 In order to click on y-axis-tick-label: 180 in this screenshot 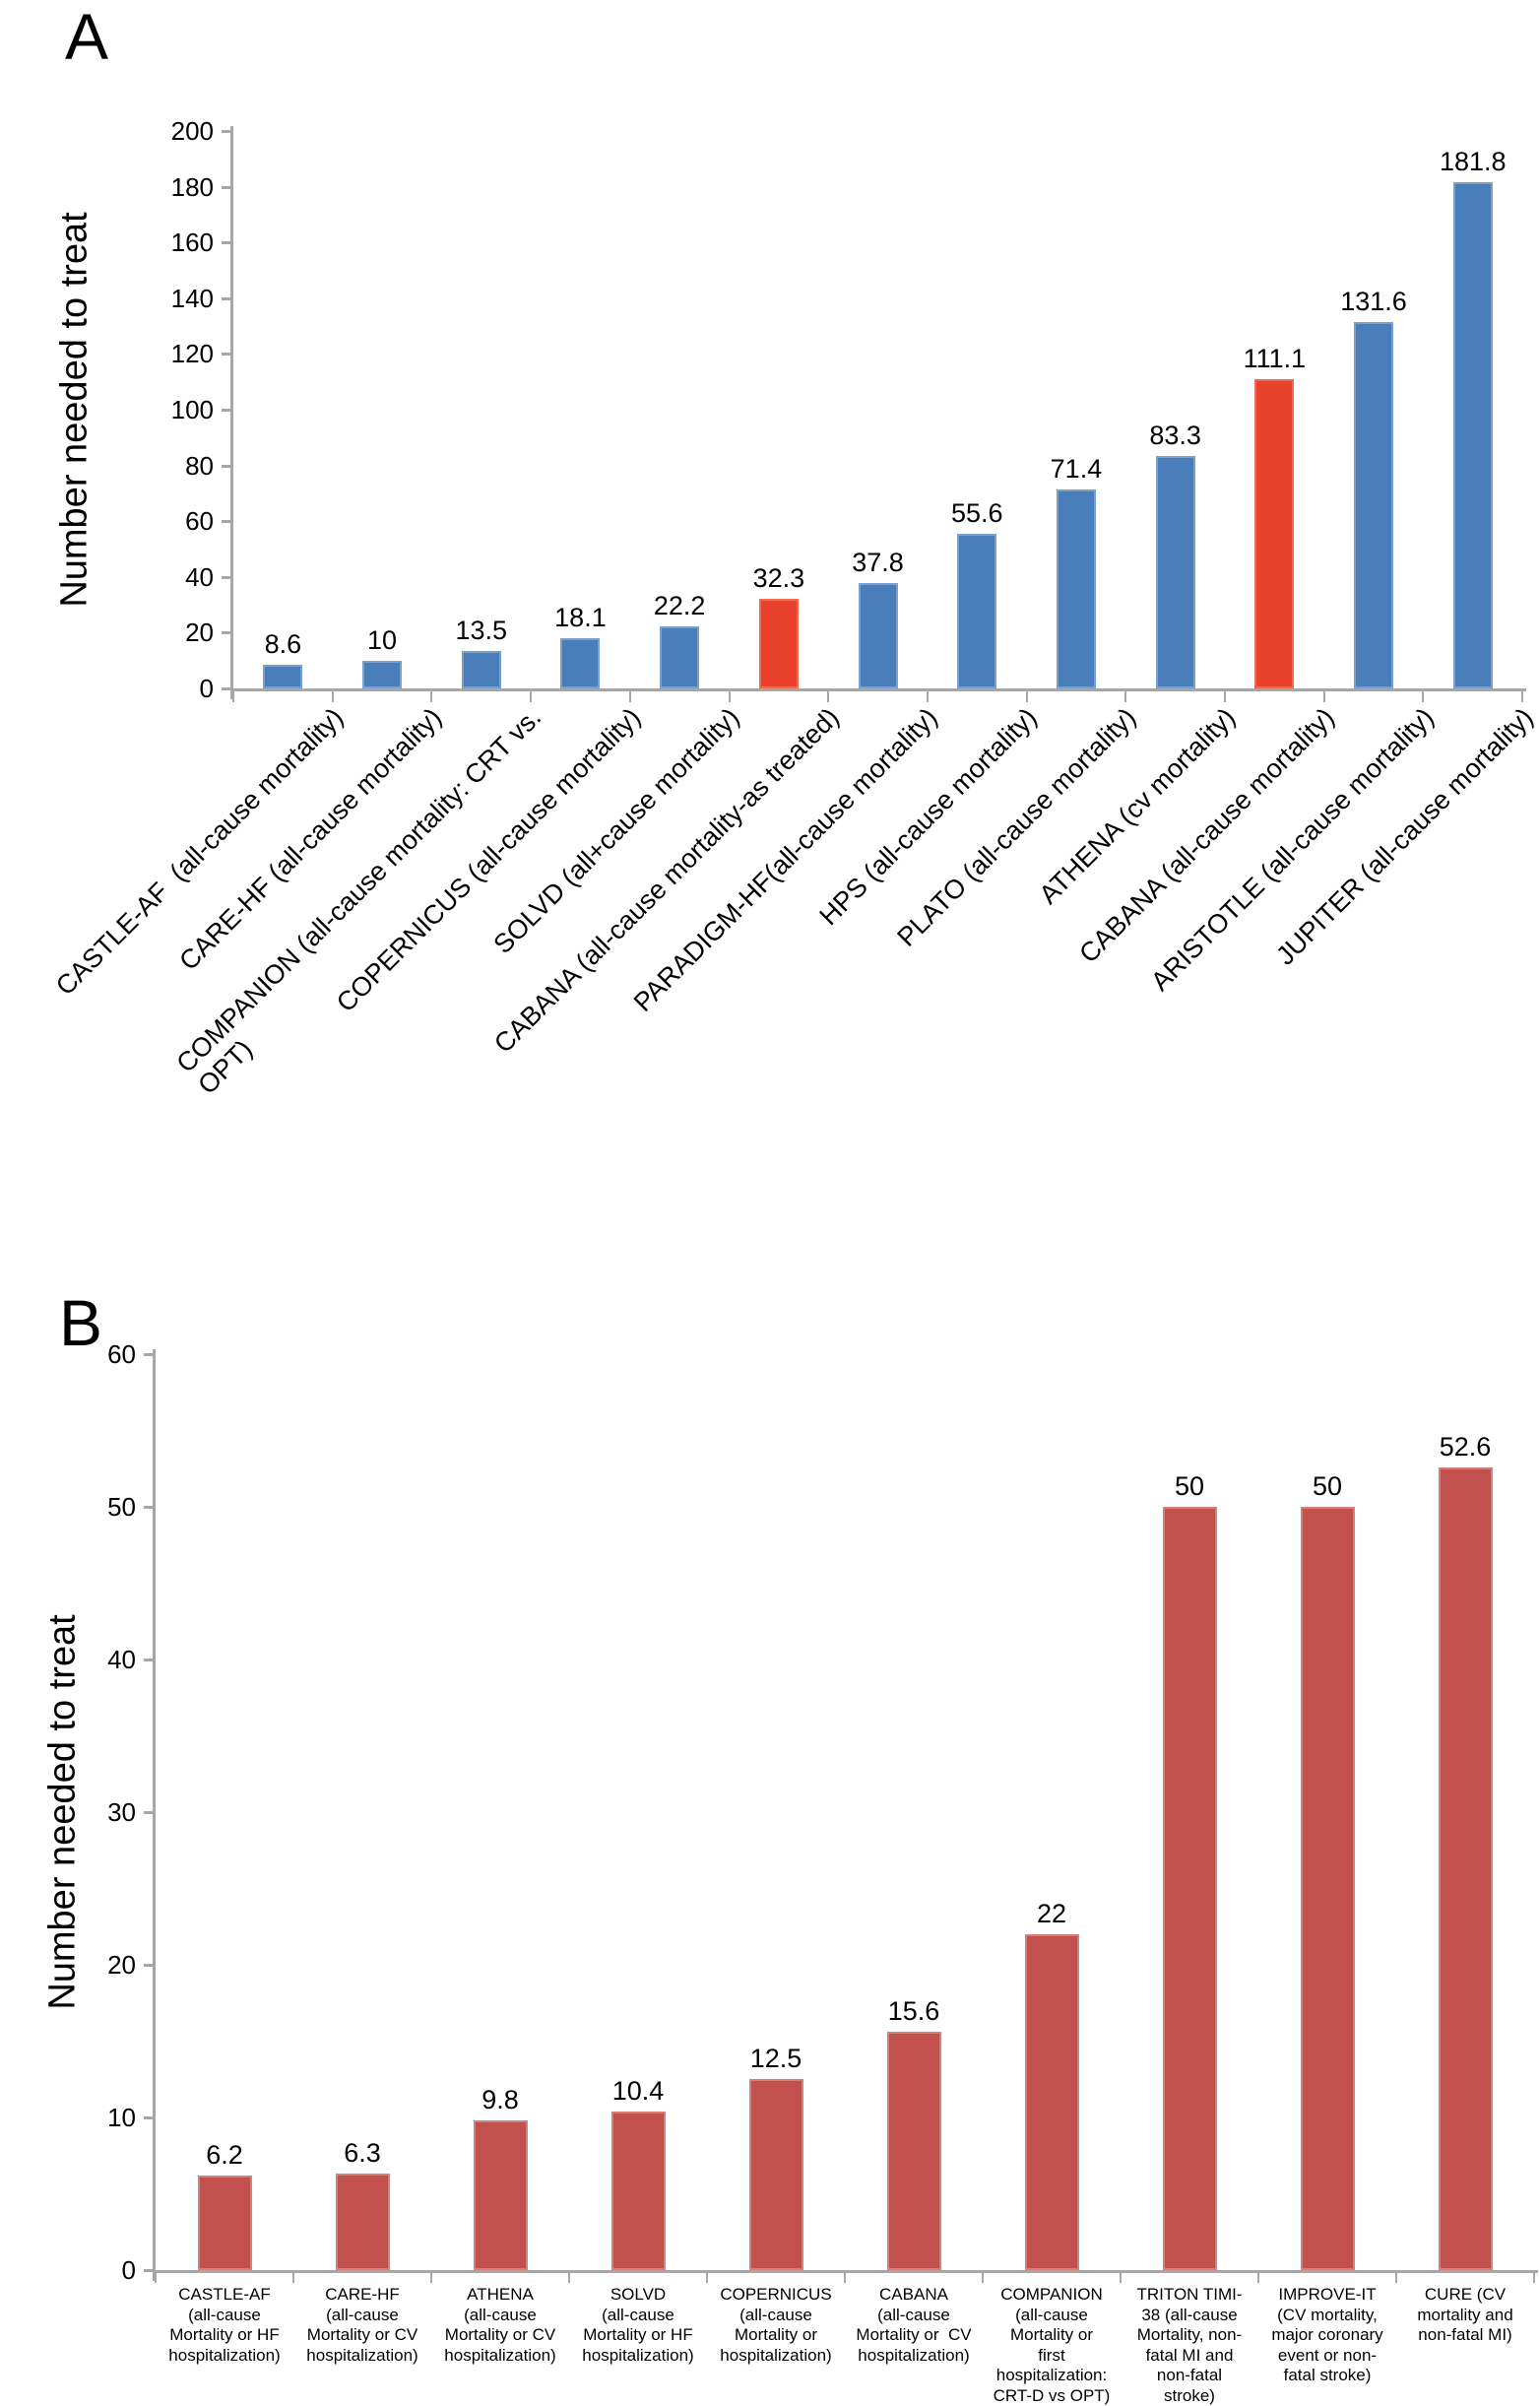, I will do `click(192, 187)`.